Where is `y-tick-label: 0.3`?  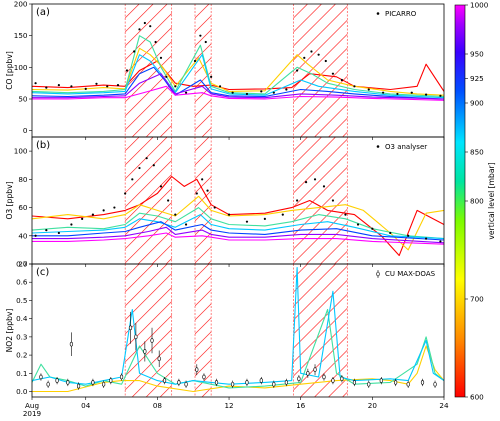 y-tick-label: 0.3 is located at coordinates (21, 336).